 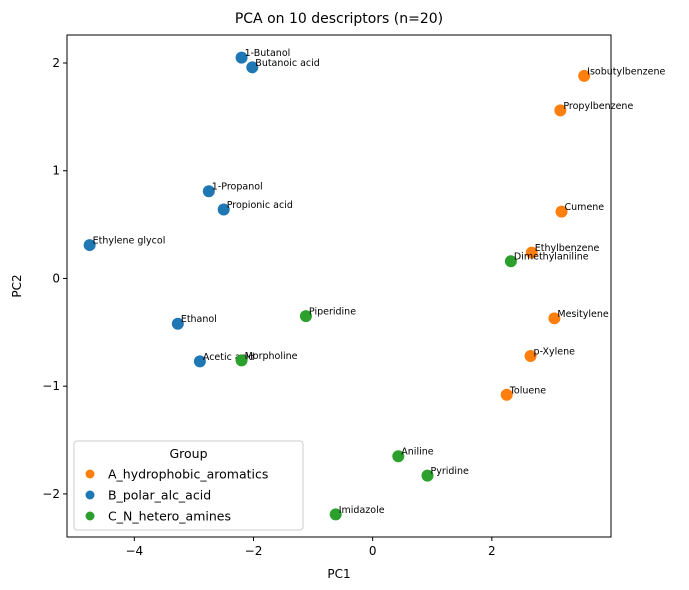 What do you see at coordinates (17, 285) in the screenshot?
I see `y-axis-label: PC2` at bounding box center [17, 285].